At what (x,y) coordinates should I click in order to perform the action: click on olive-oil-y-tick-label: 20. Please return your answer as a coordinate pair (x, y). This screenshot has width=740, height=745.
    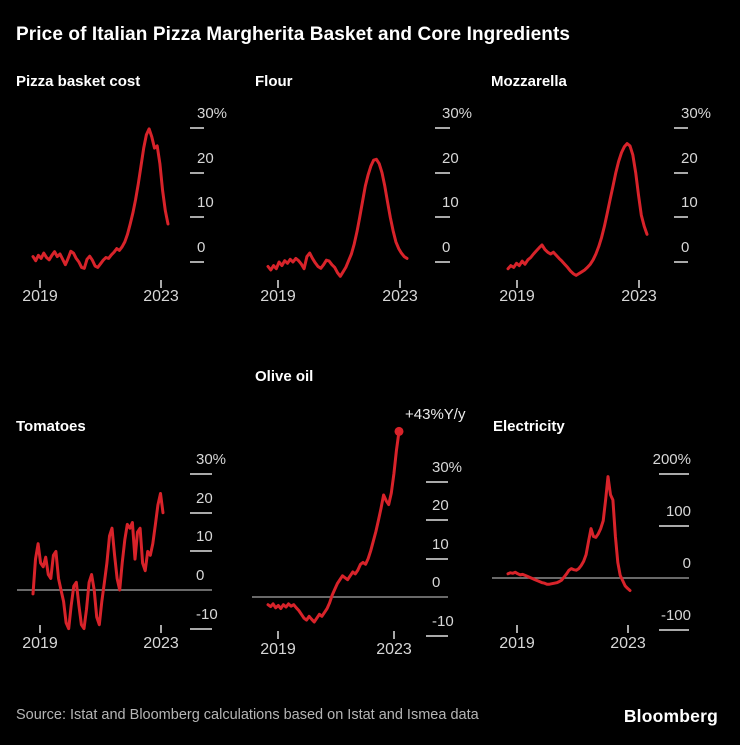
    Looking at the image, I should click on (440, 505).